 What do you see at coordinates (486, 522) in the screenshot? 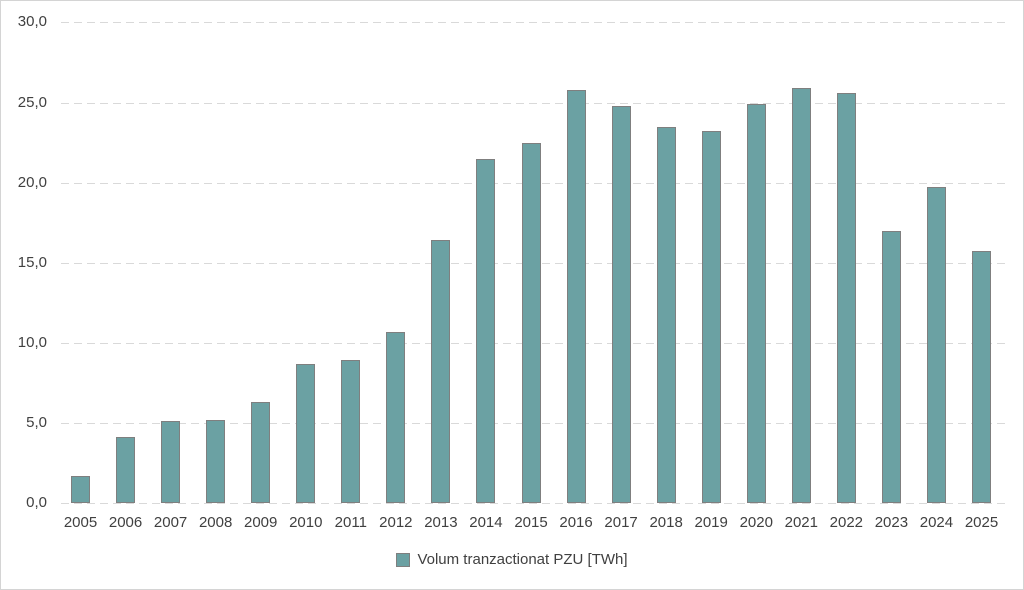
I see `x-tick-2014: 2014` at bounding box center [486, 522].